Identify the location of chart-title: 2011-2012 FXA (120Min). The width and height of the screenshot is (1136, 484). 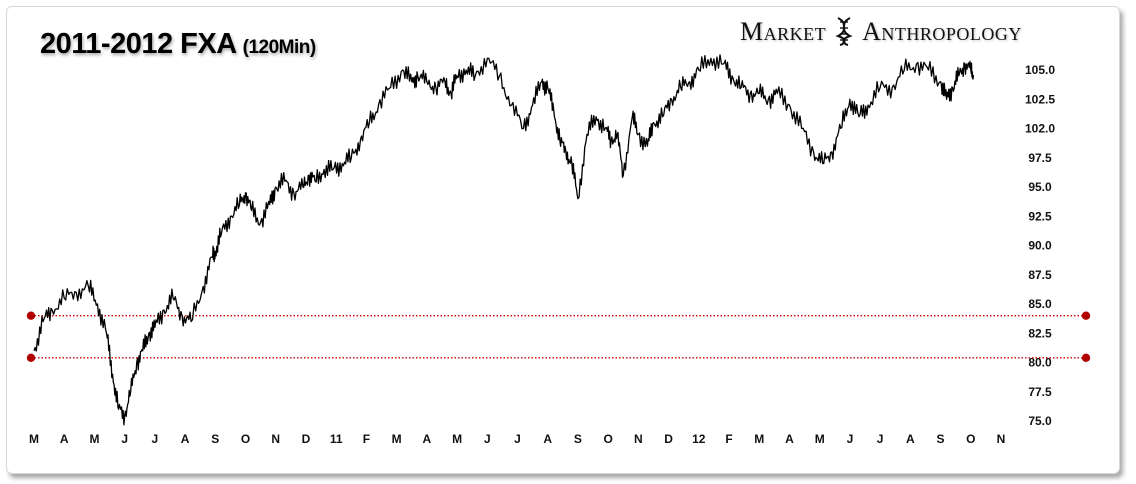
(178, 44).